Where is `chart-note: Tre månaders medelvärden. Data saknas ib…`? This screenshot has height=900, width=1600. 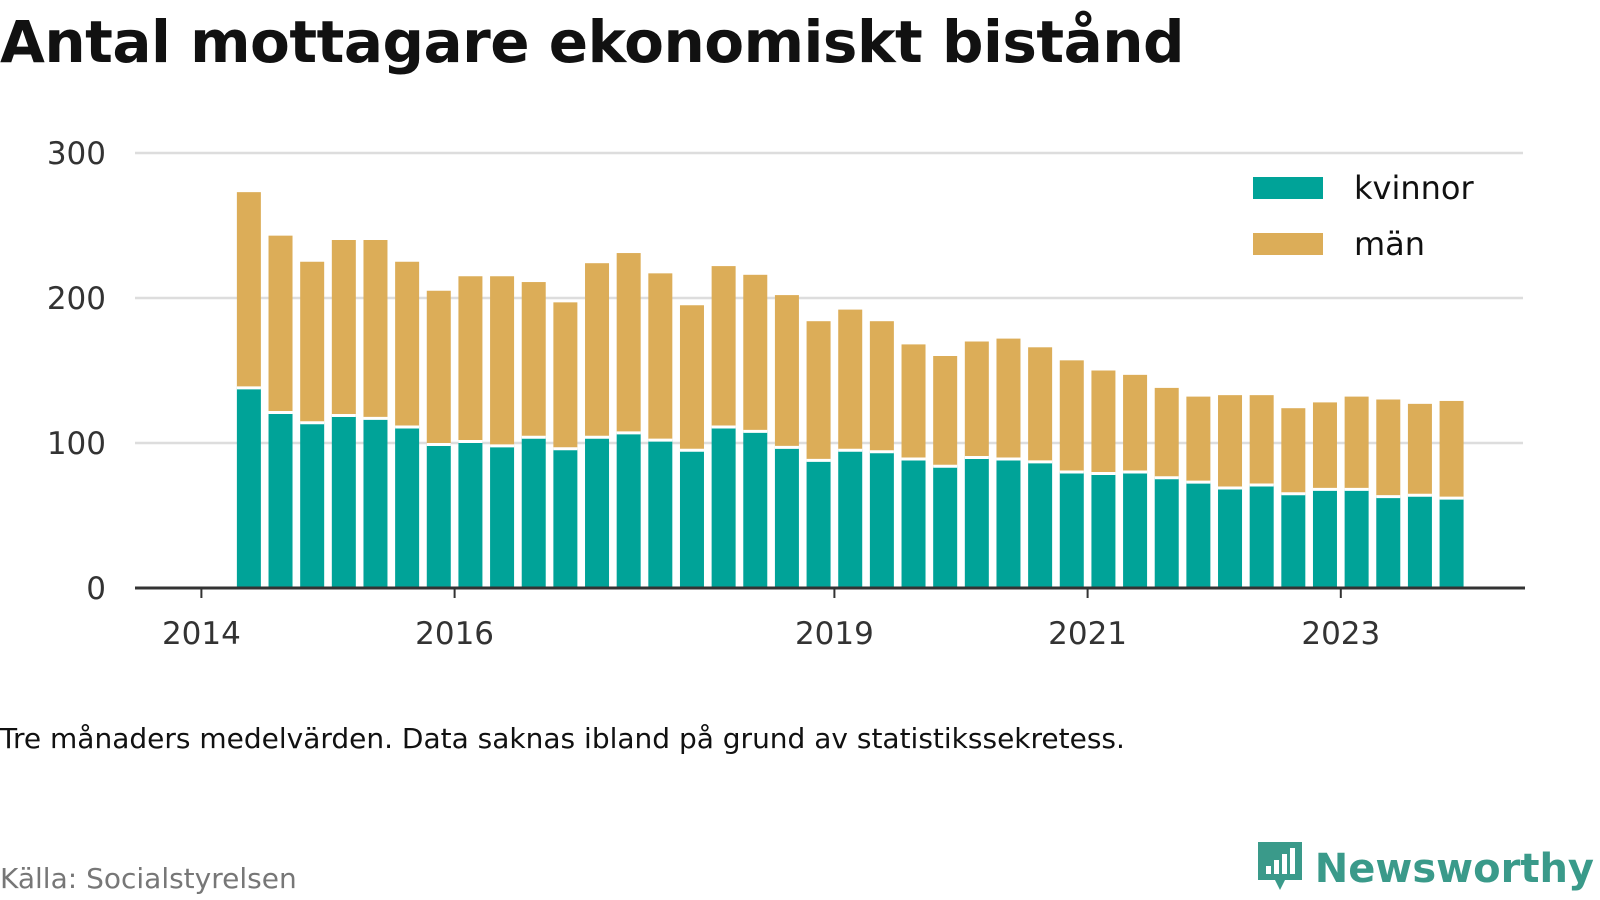
chart-note: Tre månaders medelvärden. Data saknas ib… is located at coordinates (562, 738).